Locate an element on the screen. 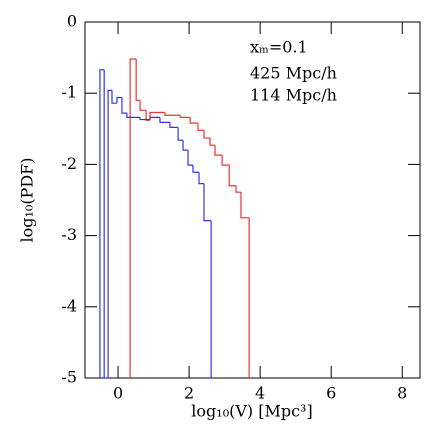 This screenshot has height=443, width=443. x-tick-label: 4 is located at coordinates (260, 393).